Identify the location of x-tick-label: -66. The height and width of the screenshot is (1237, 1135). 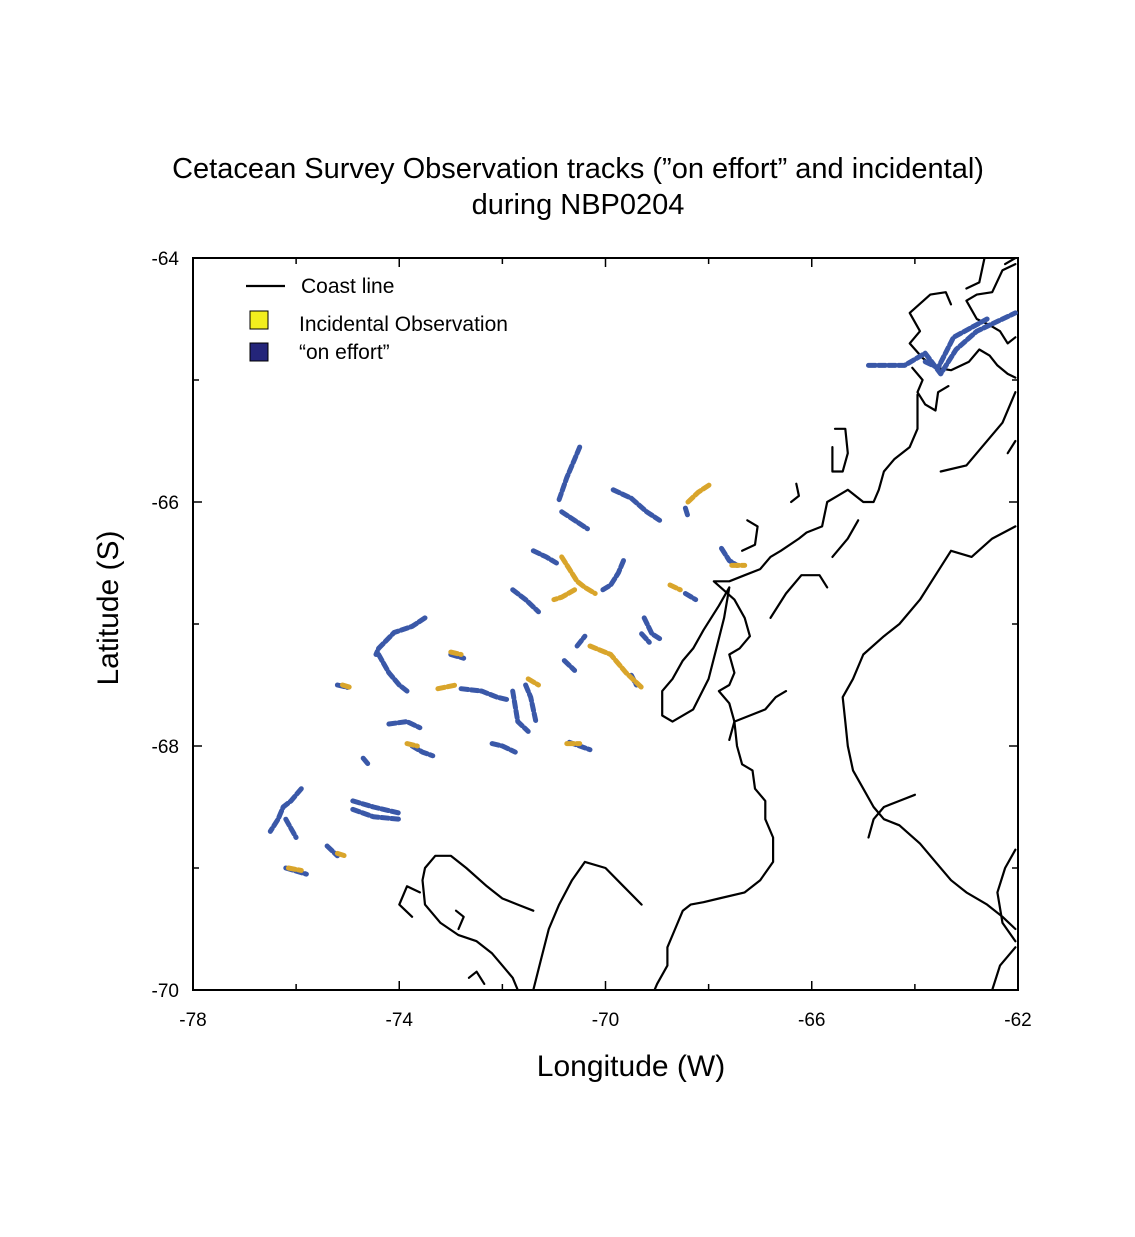
(811, 1020).